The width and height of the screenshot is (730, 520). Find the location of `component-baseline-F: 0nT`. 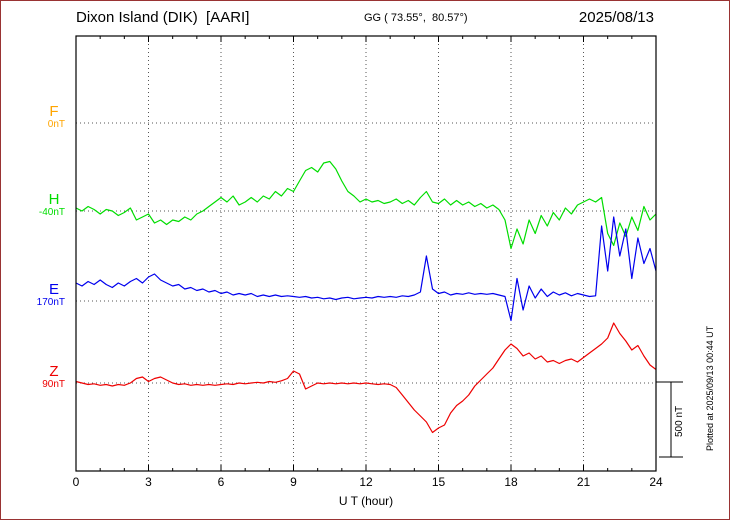

component-baseline-F: 0nT is located at coordinates (56, 124).